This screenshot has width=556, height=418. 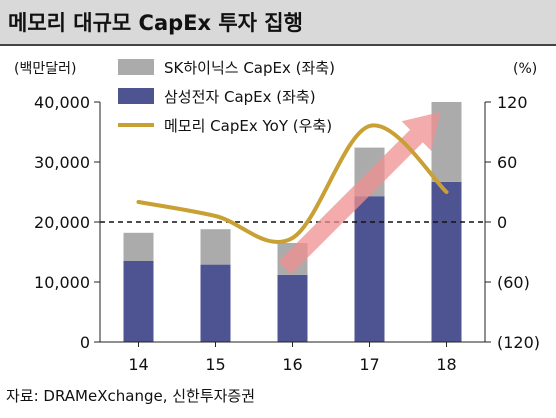 What do you see at coordinates (215, 364) in the screenshot?
I see `x-tick-label-15: 15` at bounding box center [215, 364].